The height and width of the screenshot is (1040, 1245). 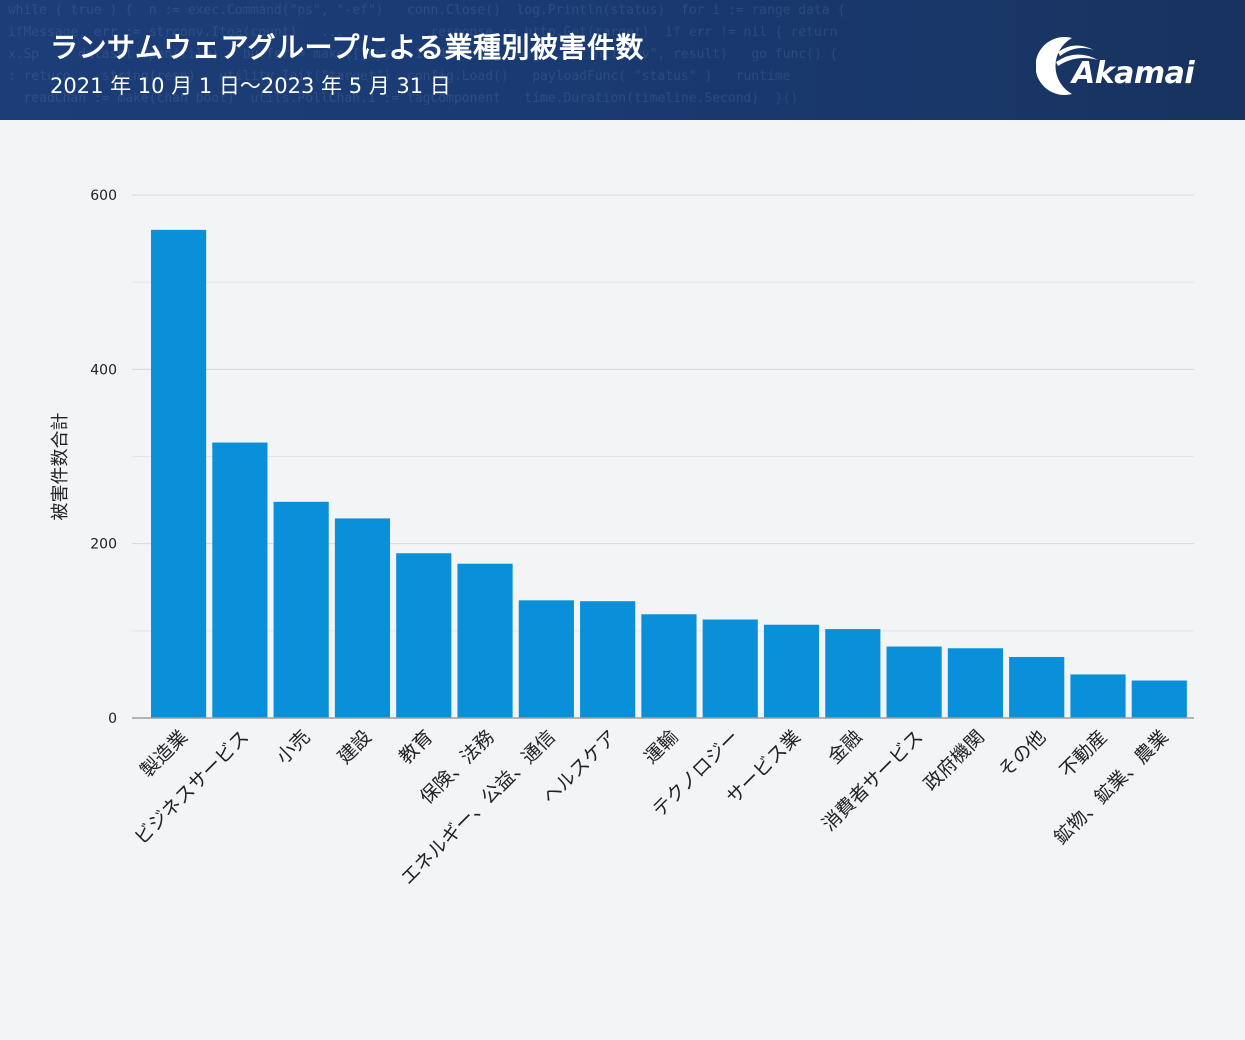 I want to click on x-tick-label: 運輸, so click(x=661, y=747).